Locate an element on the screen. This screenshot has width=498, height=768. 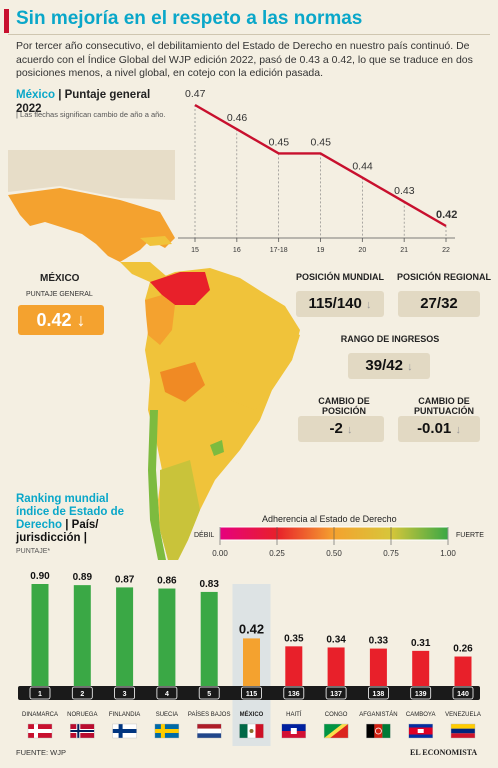
map-brazil is located at coordinates (250, 365).